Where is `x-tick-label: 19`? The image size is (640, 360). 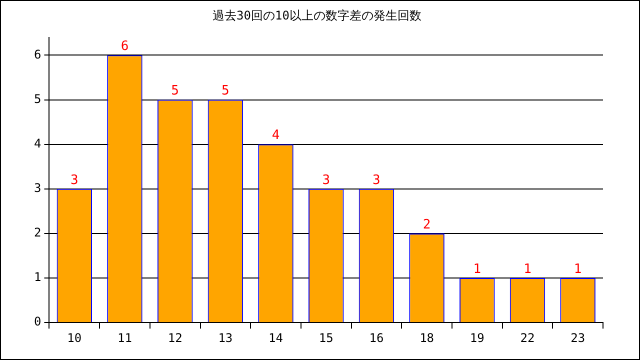
x-tick-label: 19 is located at coordinates (477, 337).